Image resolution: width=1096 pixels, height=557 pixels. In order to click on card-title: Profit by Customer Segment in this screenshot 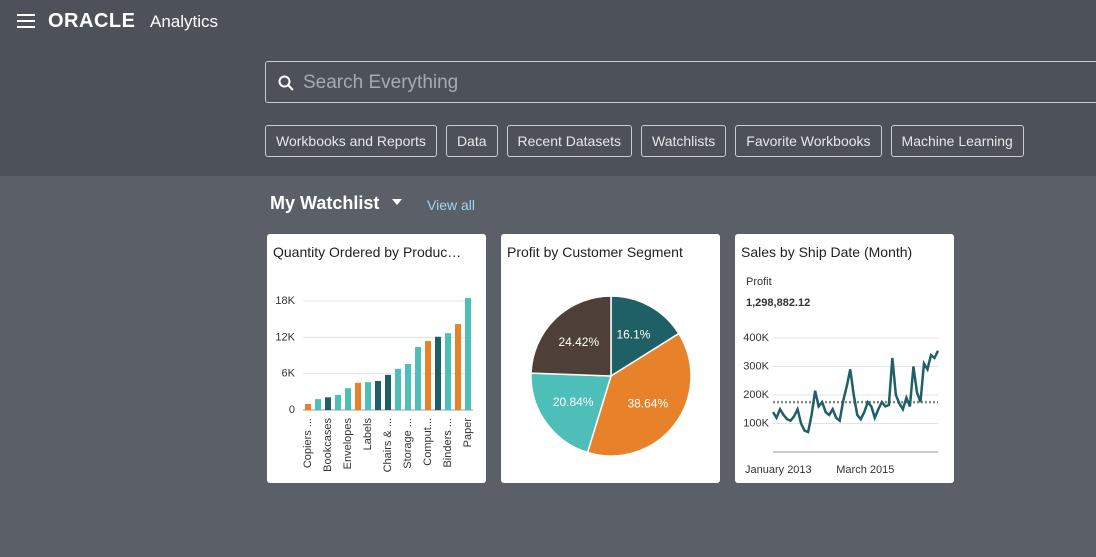, I will do `click(595, 252)`.